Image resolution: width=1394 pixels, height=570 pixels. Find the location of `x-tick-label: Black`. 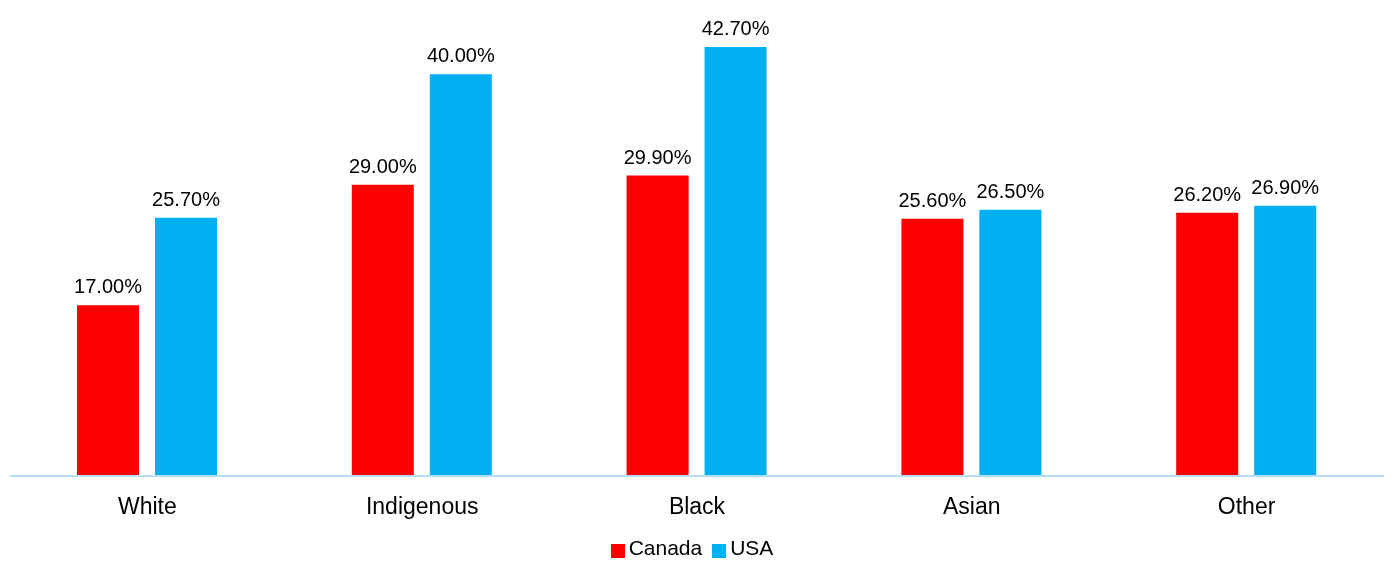

x-tick-label: Black is located at coordinates (697, 506).